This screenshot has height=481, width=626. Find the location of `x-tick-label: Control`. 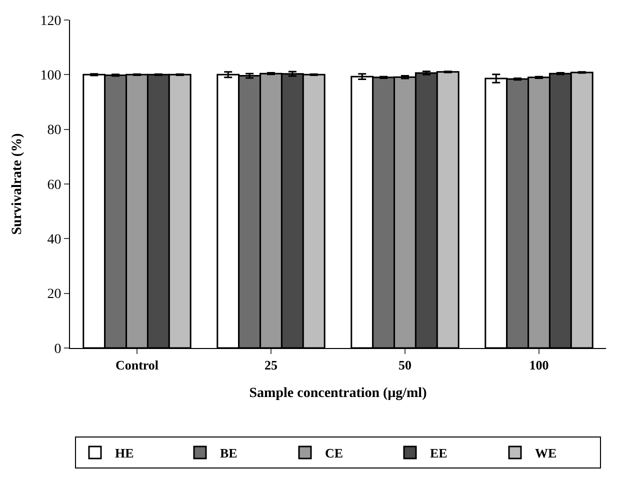

x-tick-label: Control is located at coordinates (137, 365).